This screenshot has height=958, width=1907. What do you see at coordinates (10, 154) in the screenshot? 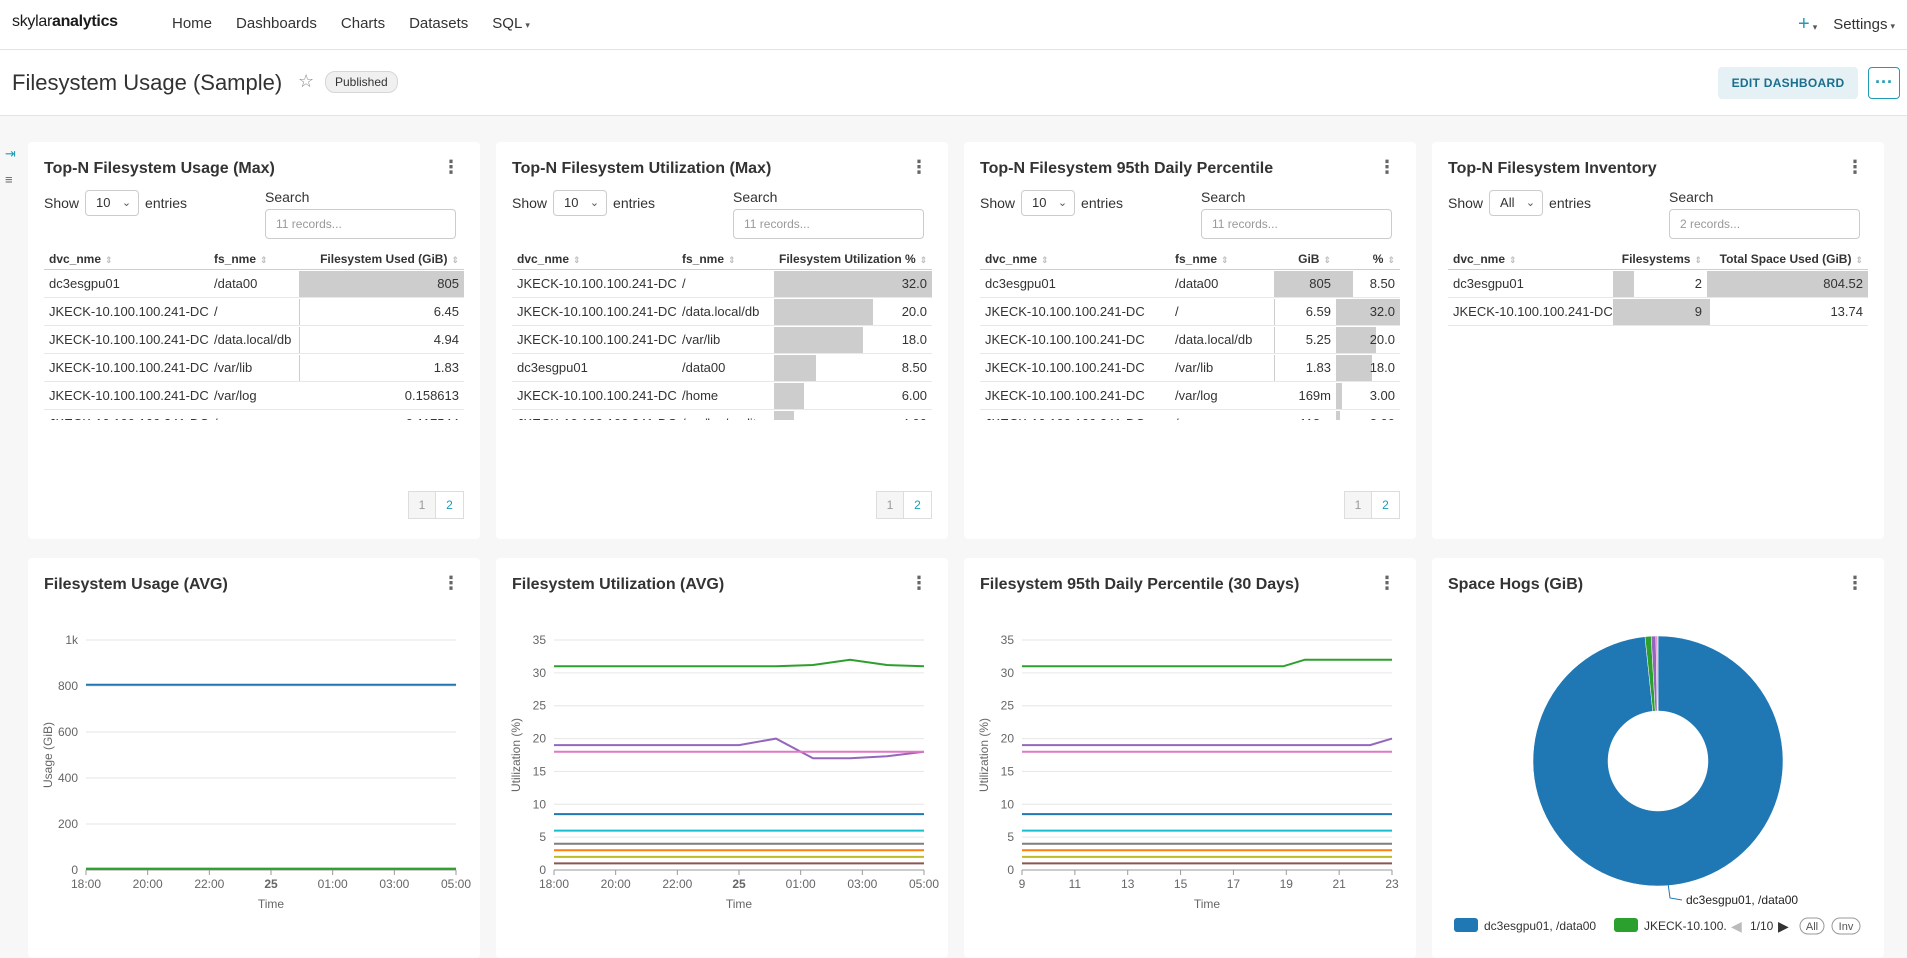
I see `expand-filters-icon: ⇥` at bounding box center [10, 154].